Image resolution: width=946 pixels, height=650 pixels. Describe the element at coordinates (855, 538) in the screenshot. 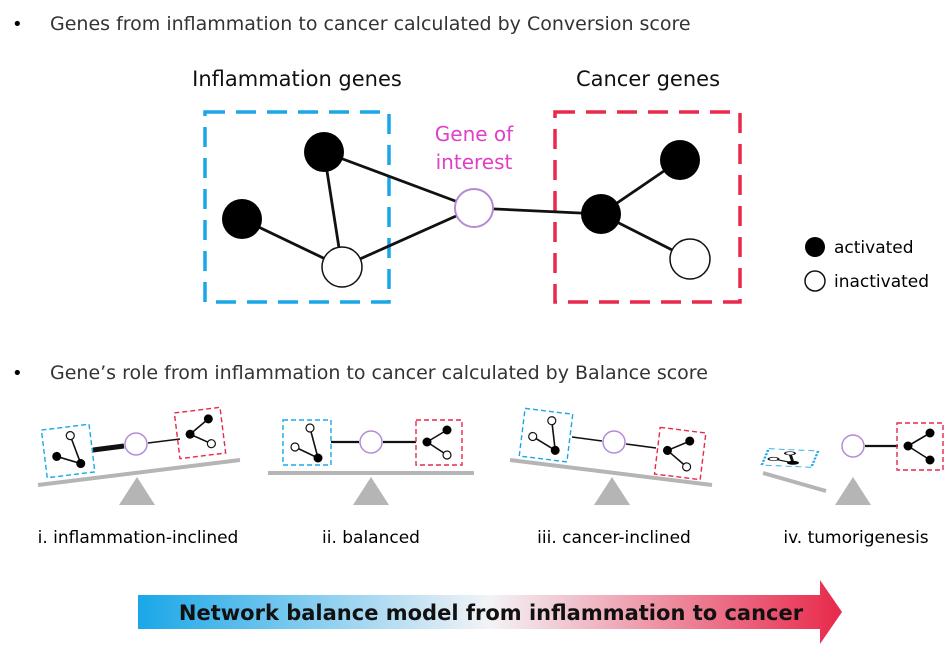

I see `panel-label: iv. tumorigenesis` at that location.